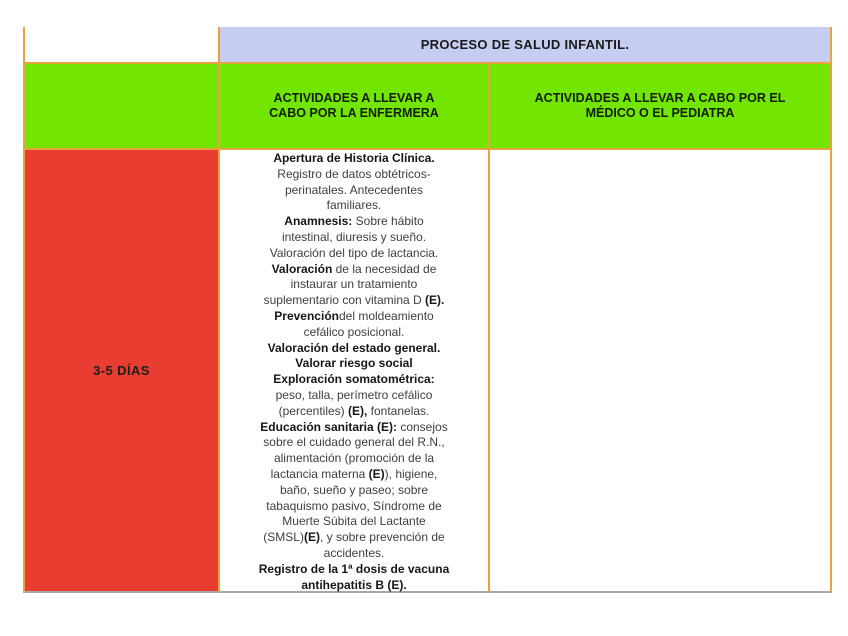 The width and height of the screenshot is (848, 636). What do you see at coordinates (354, 442) in the screenshot?
I see `text-line: sobre el cuidado general del R.N.,` at bounding box center [354, 442].